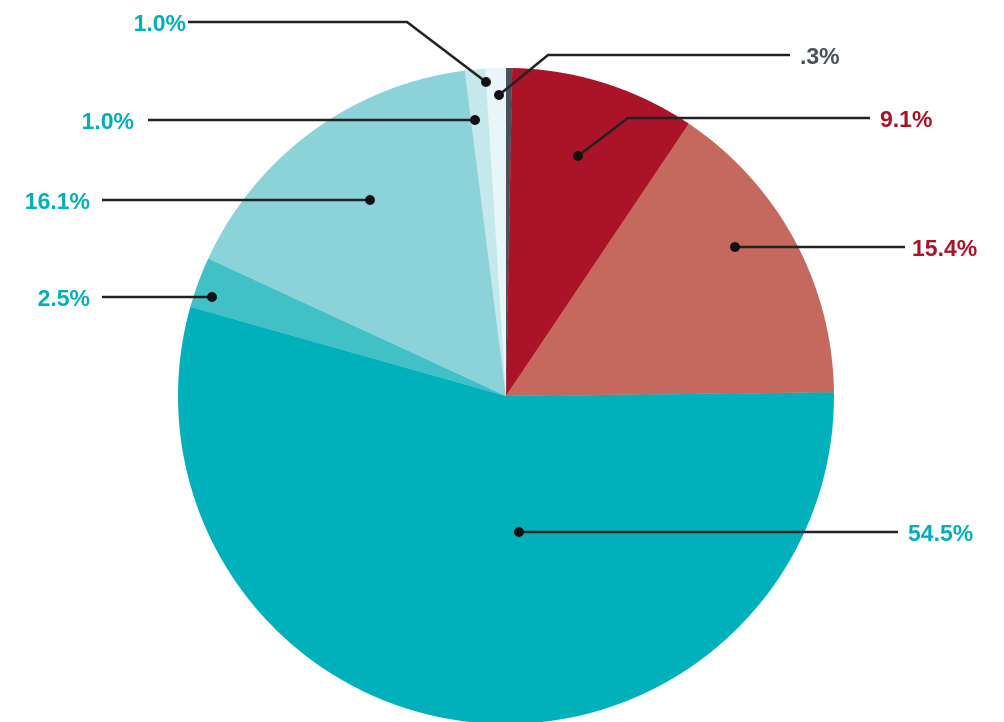 The image size is (1004, 722). Describe the element at coordinates (940, 533) in the screenshot. I see `slice-label: 54.5%` at that location.